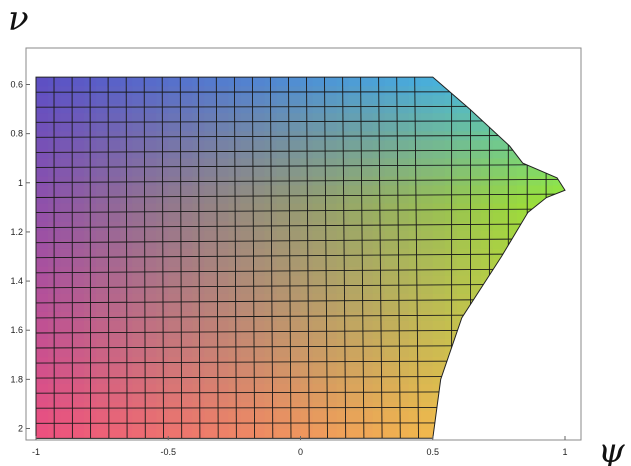  I want to click on y-tick-label: 1.2, so click(16, 232).